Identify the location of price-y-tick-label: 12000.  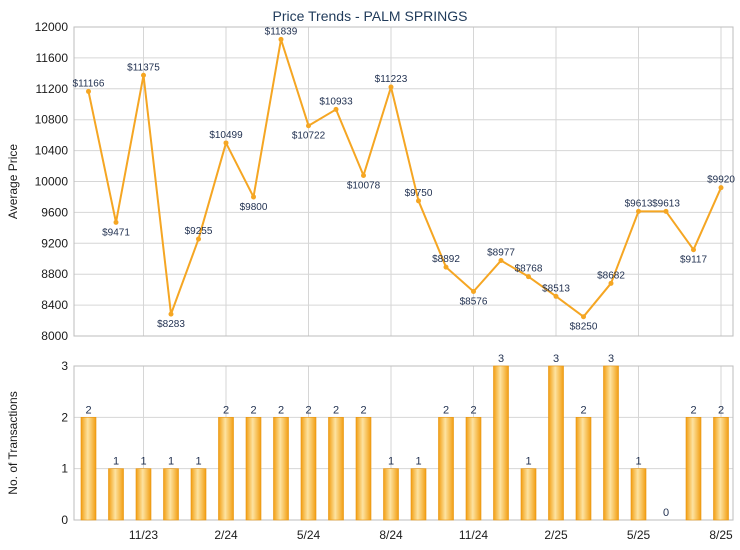
(52, 27).